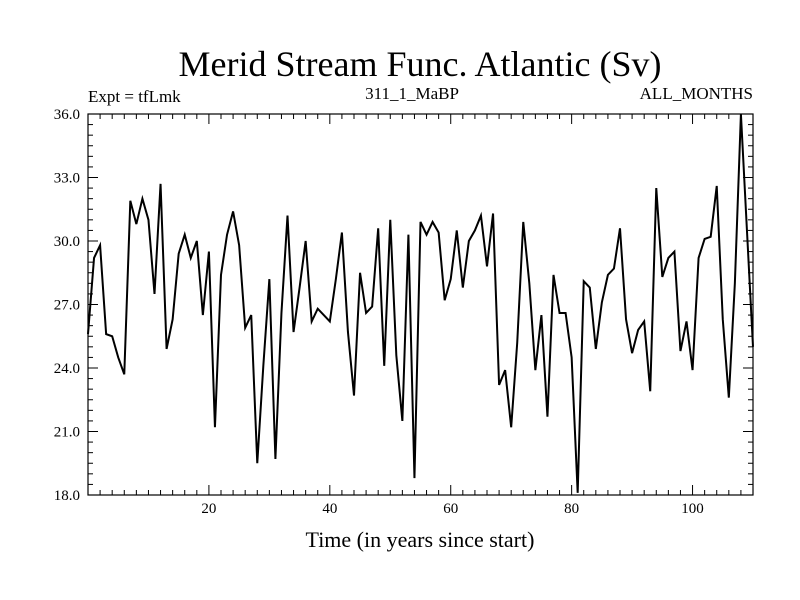 This screenshot has width=800, height=600. Describe the element at coordinates (67, 496) in the screenshot. I see `y-tick-label: 18.0` at that location.